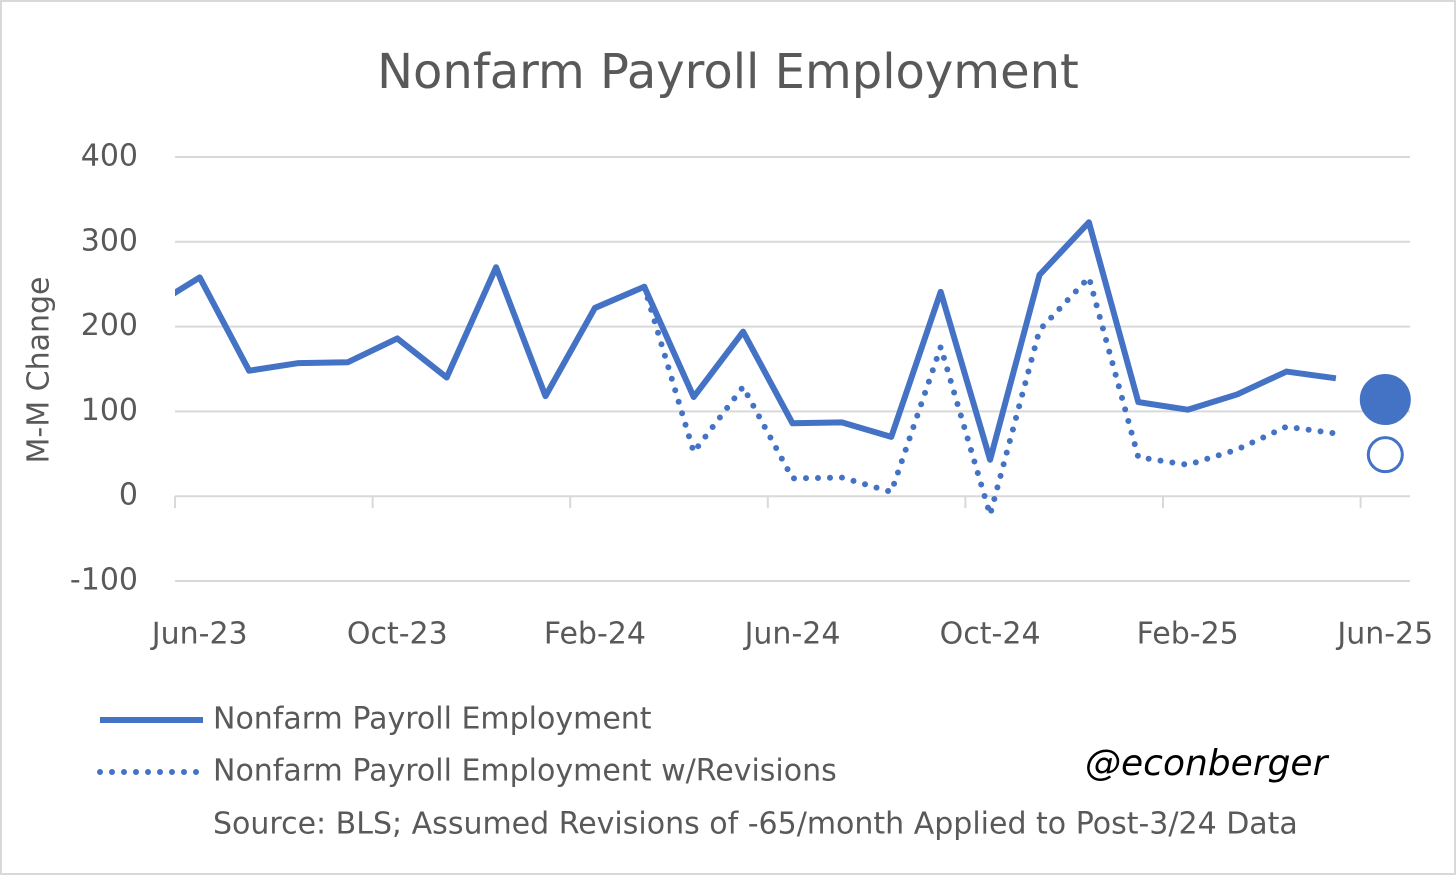 The image size is (1456, 875). Describe the element at coordinates (128, 495) in the screenshot. I see `y-tick-label: 0` at that location.